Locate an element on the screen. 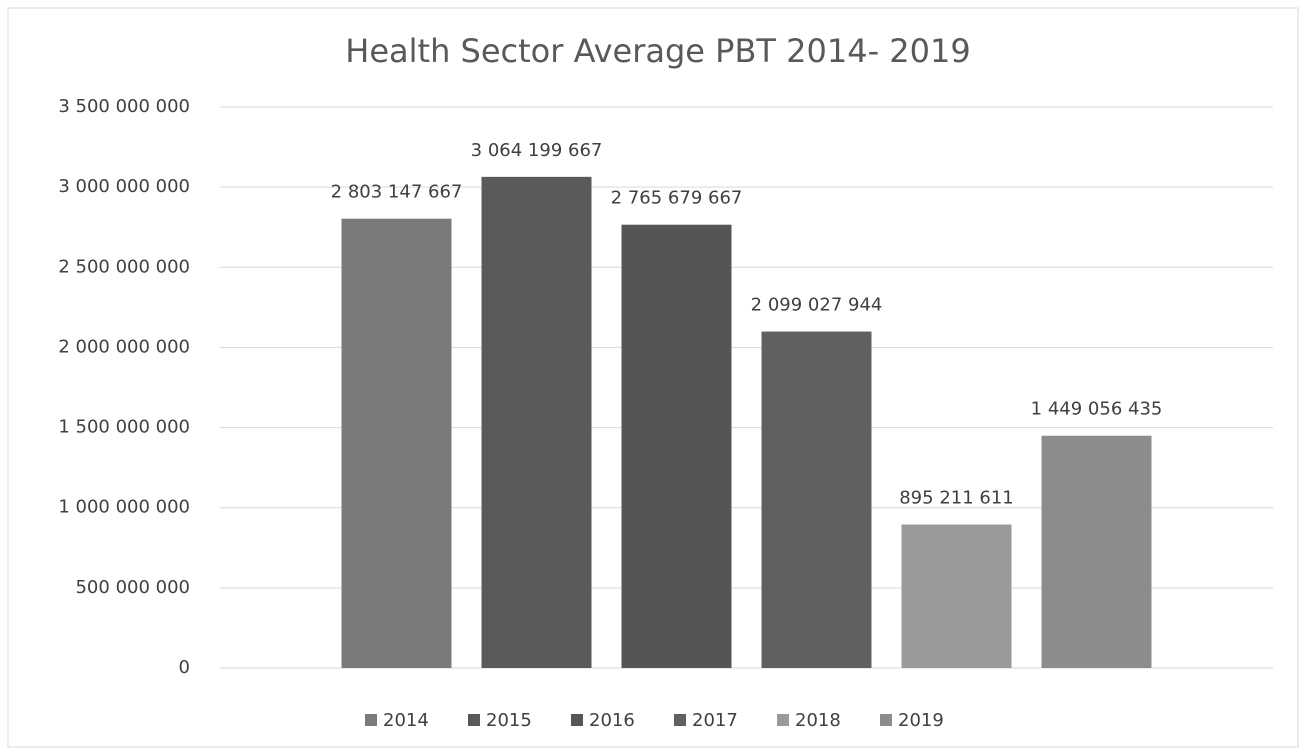 This screenshot has height=755, width=1306. legend-label: 2016 is located at coordinates (612, 720).